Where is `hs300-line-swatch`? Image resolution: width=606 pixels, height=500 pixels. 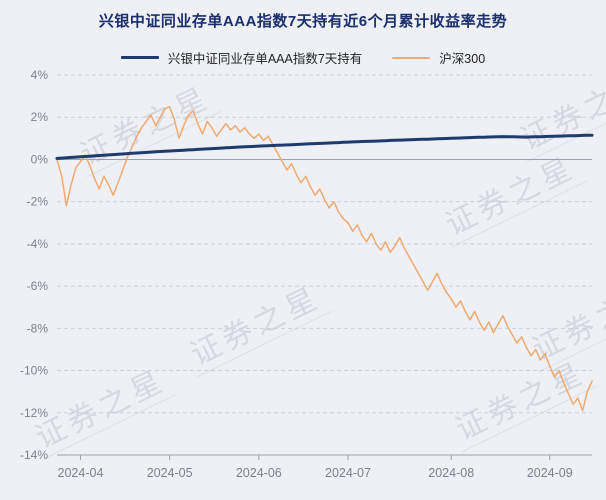 hs300-line-swatch is located at coordinates (411, 57).